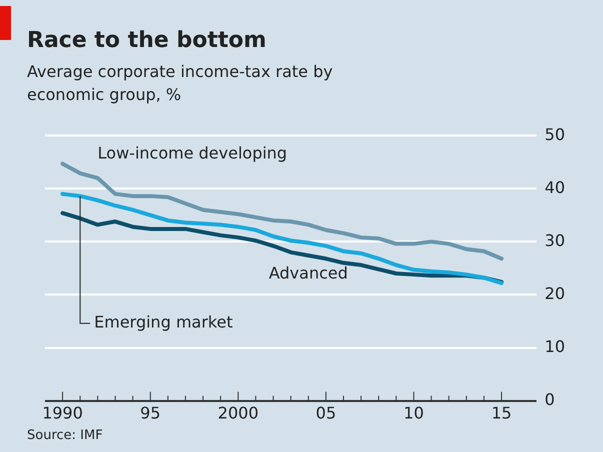  What do you see at coordinates (414, 413) in the screenshot?
I see `x-tick-label: 10` at bounding box center [414, 413].